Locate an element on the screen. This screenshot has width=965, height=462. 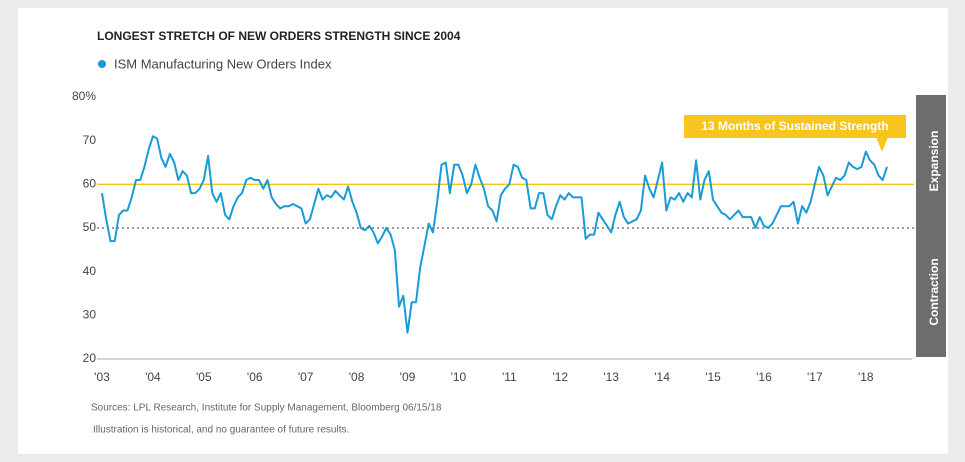
x-tick-label: '13 is located at coordinates (611, 377).